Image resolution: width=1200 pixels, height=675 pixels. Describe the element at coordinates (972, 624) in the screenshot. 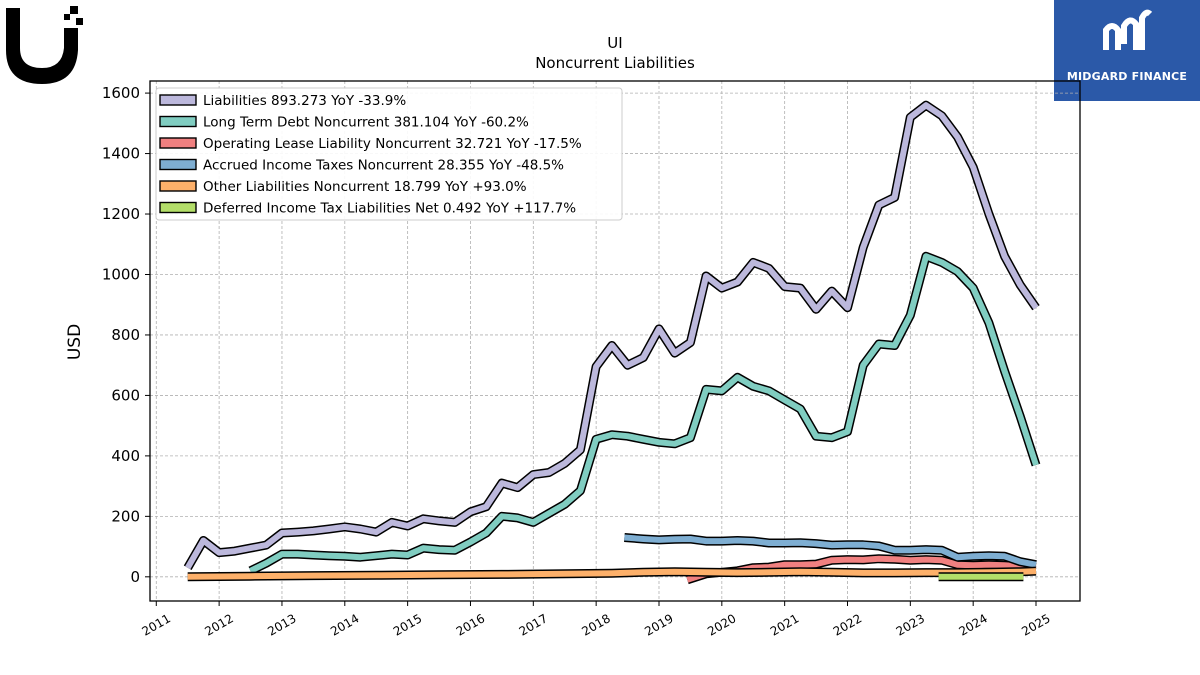

I see `x-tick-label: 2024` at that location.